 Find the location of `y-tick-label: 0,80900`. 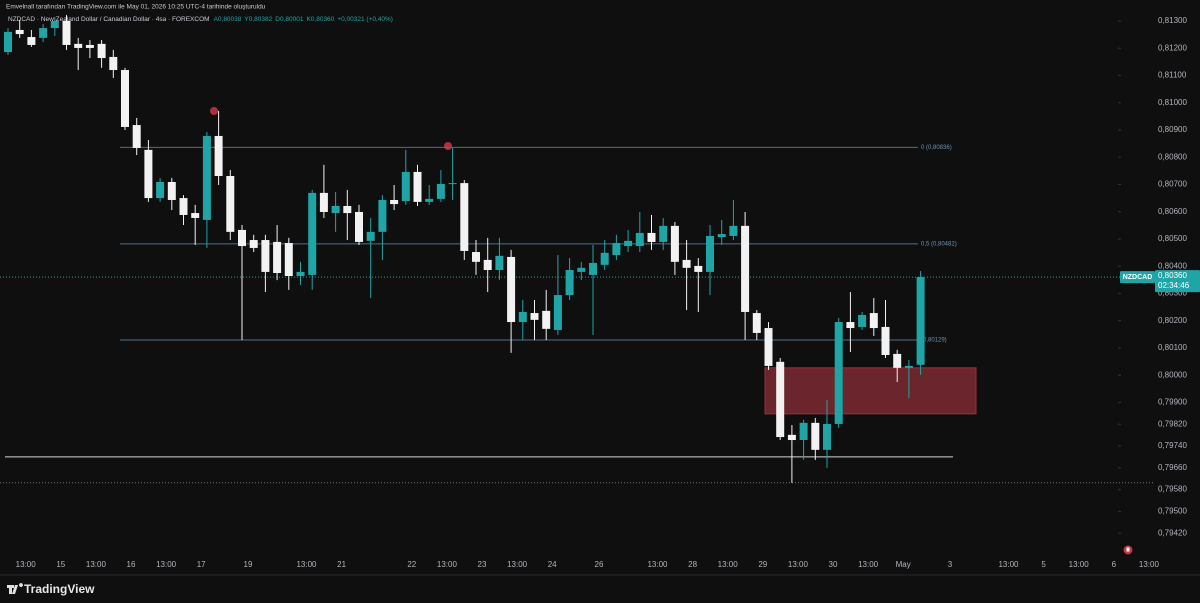

y-tick-label: 0,80900 is located at coordinates (1172, 129).